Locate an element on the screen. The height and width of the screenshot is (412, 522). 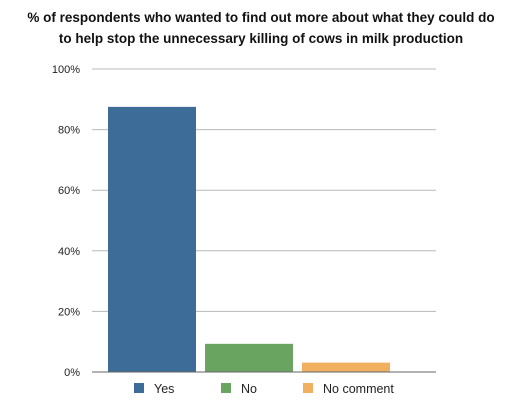
bar-no is located at coordinates (249, 357).